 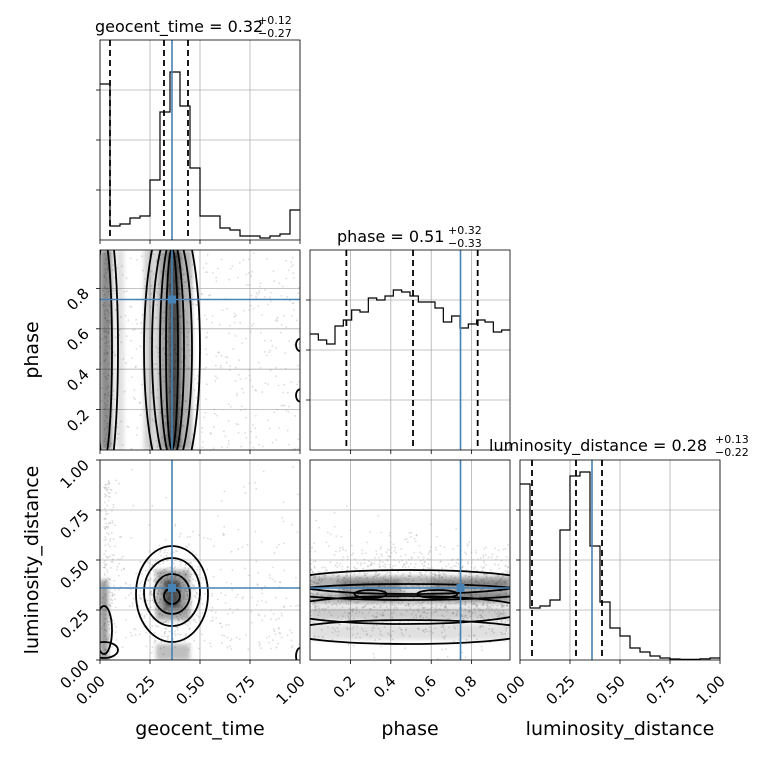 What do you see at coordinates (104, 620) in the screenshot?
I see `density-cell` at bounding box center [104, 620].